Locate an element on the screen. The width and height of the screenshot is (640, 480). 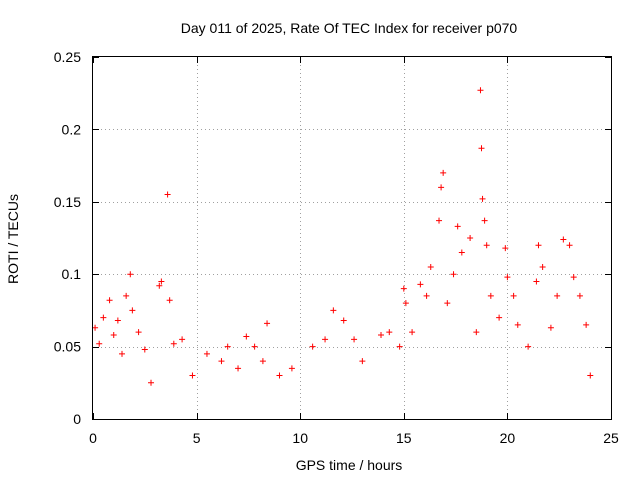
x-tick-label: 20 is located at coordinates (508, 438).